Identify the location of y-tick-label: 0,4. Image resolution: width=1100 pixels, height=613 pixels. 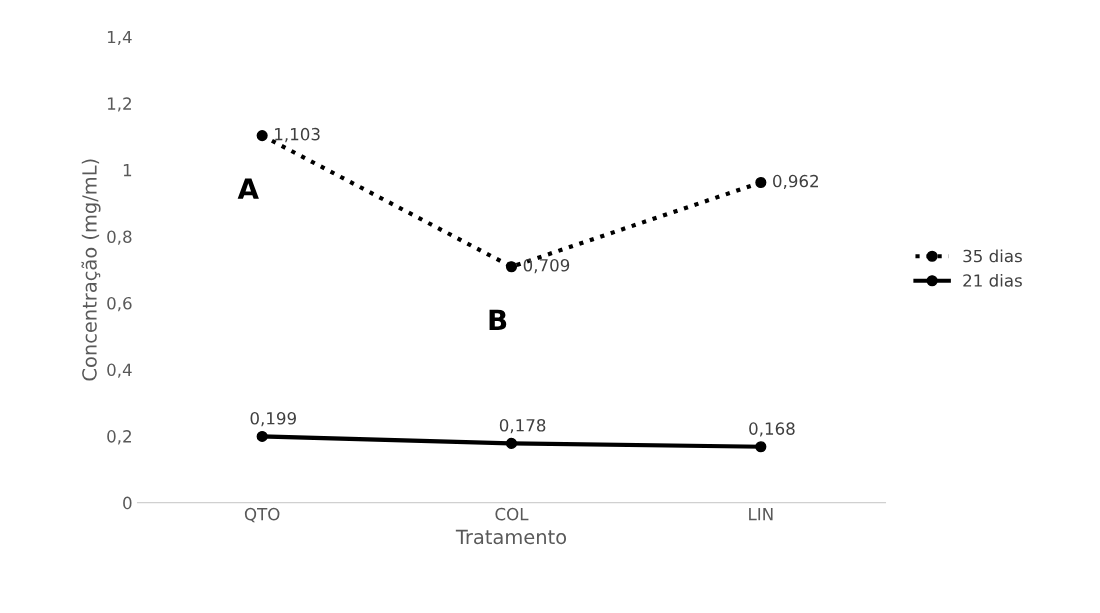
(119, 370).